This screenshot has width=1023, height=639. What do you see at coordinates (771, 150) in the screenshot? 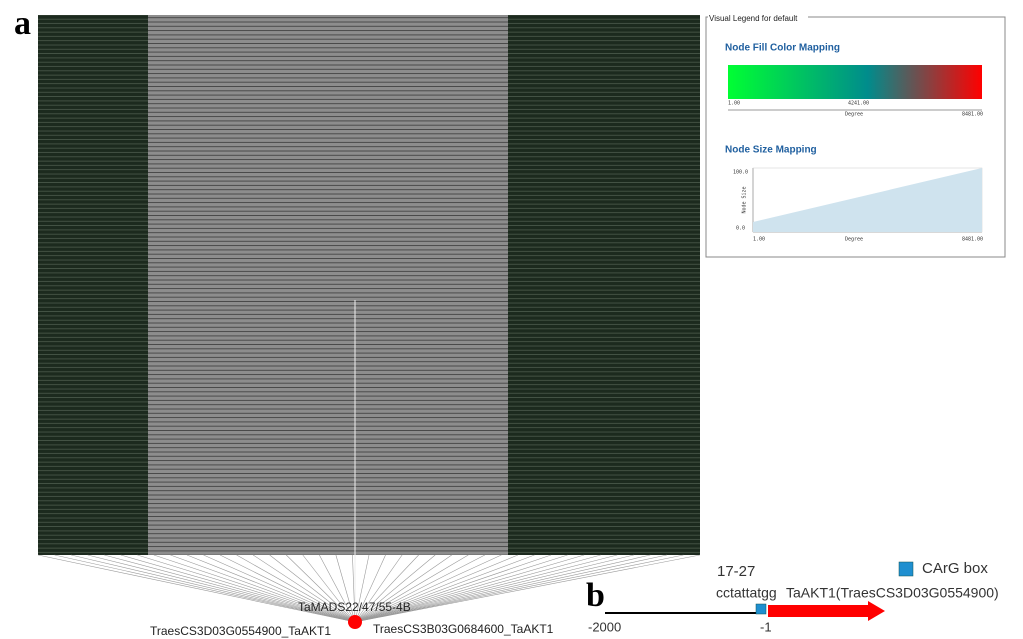
I see `legend-heading: Node Size Mapping` at bounding box center [771, 150].